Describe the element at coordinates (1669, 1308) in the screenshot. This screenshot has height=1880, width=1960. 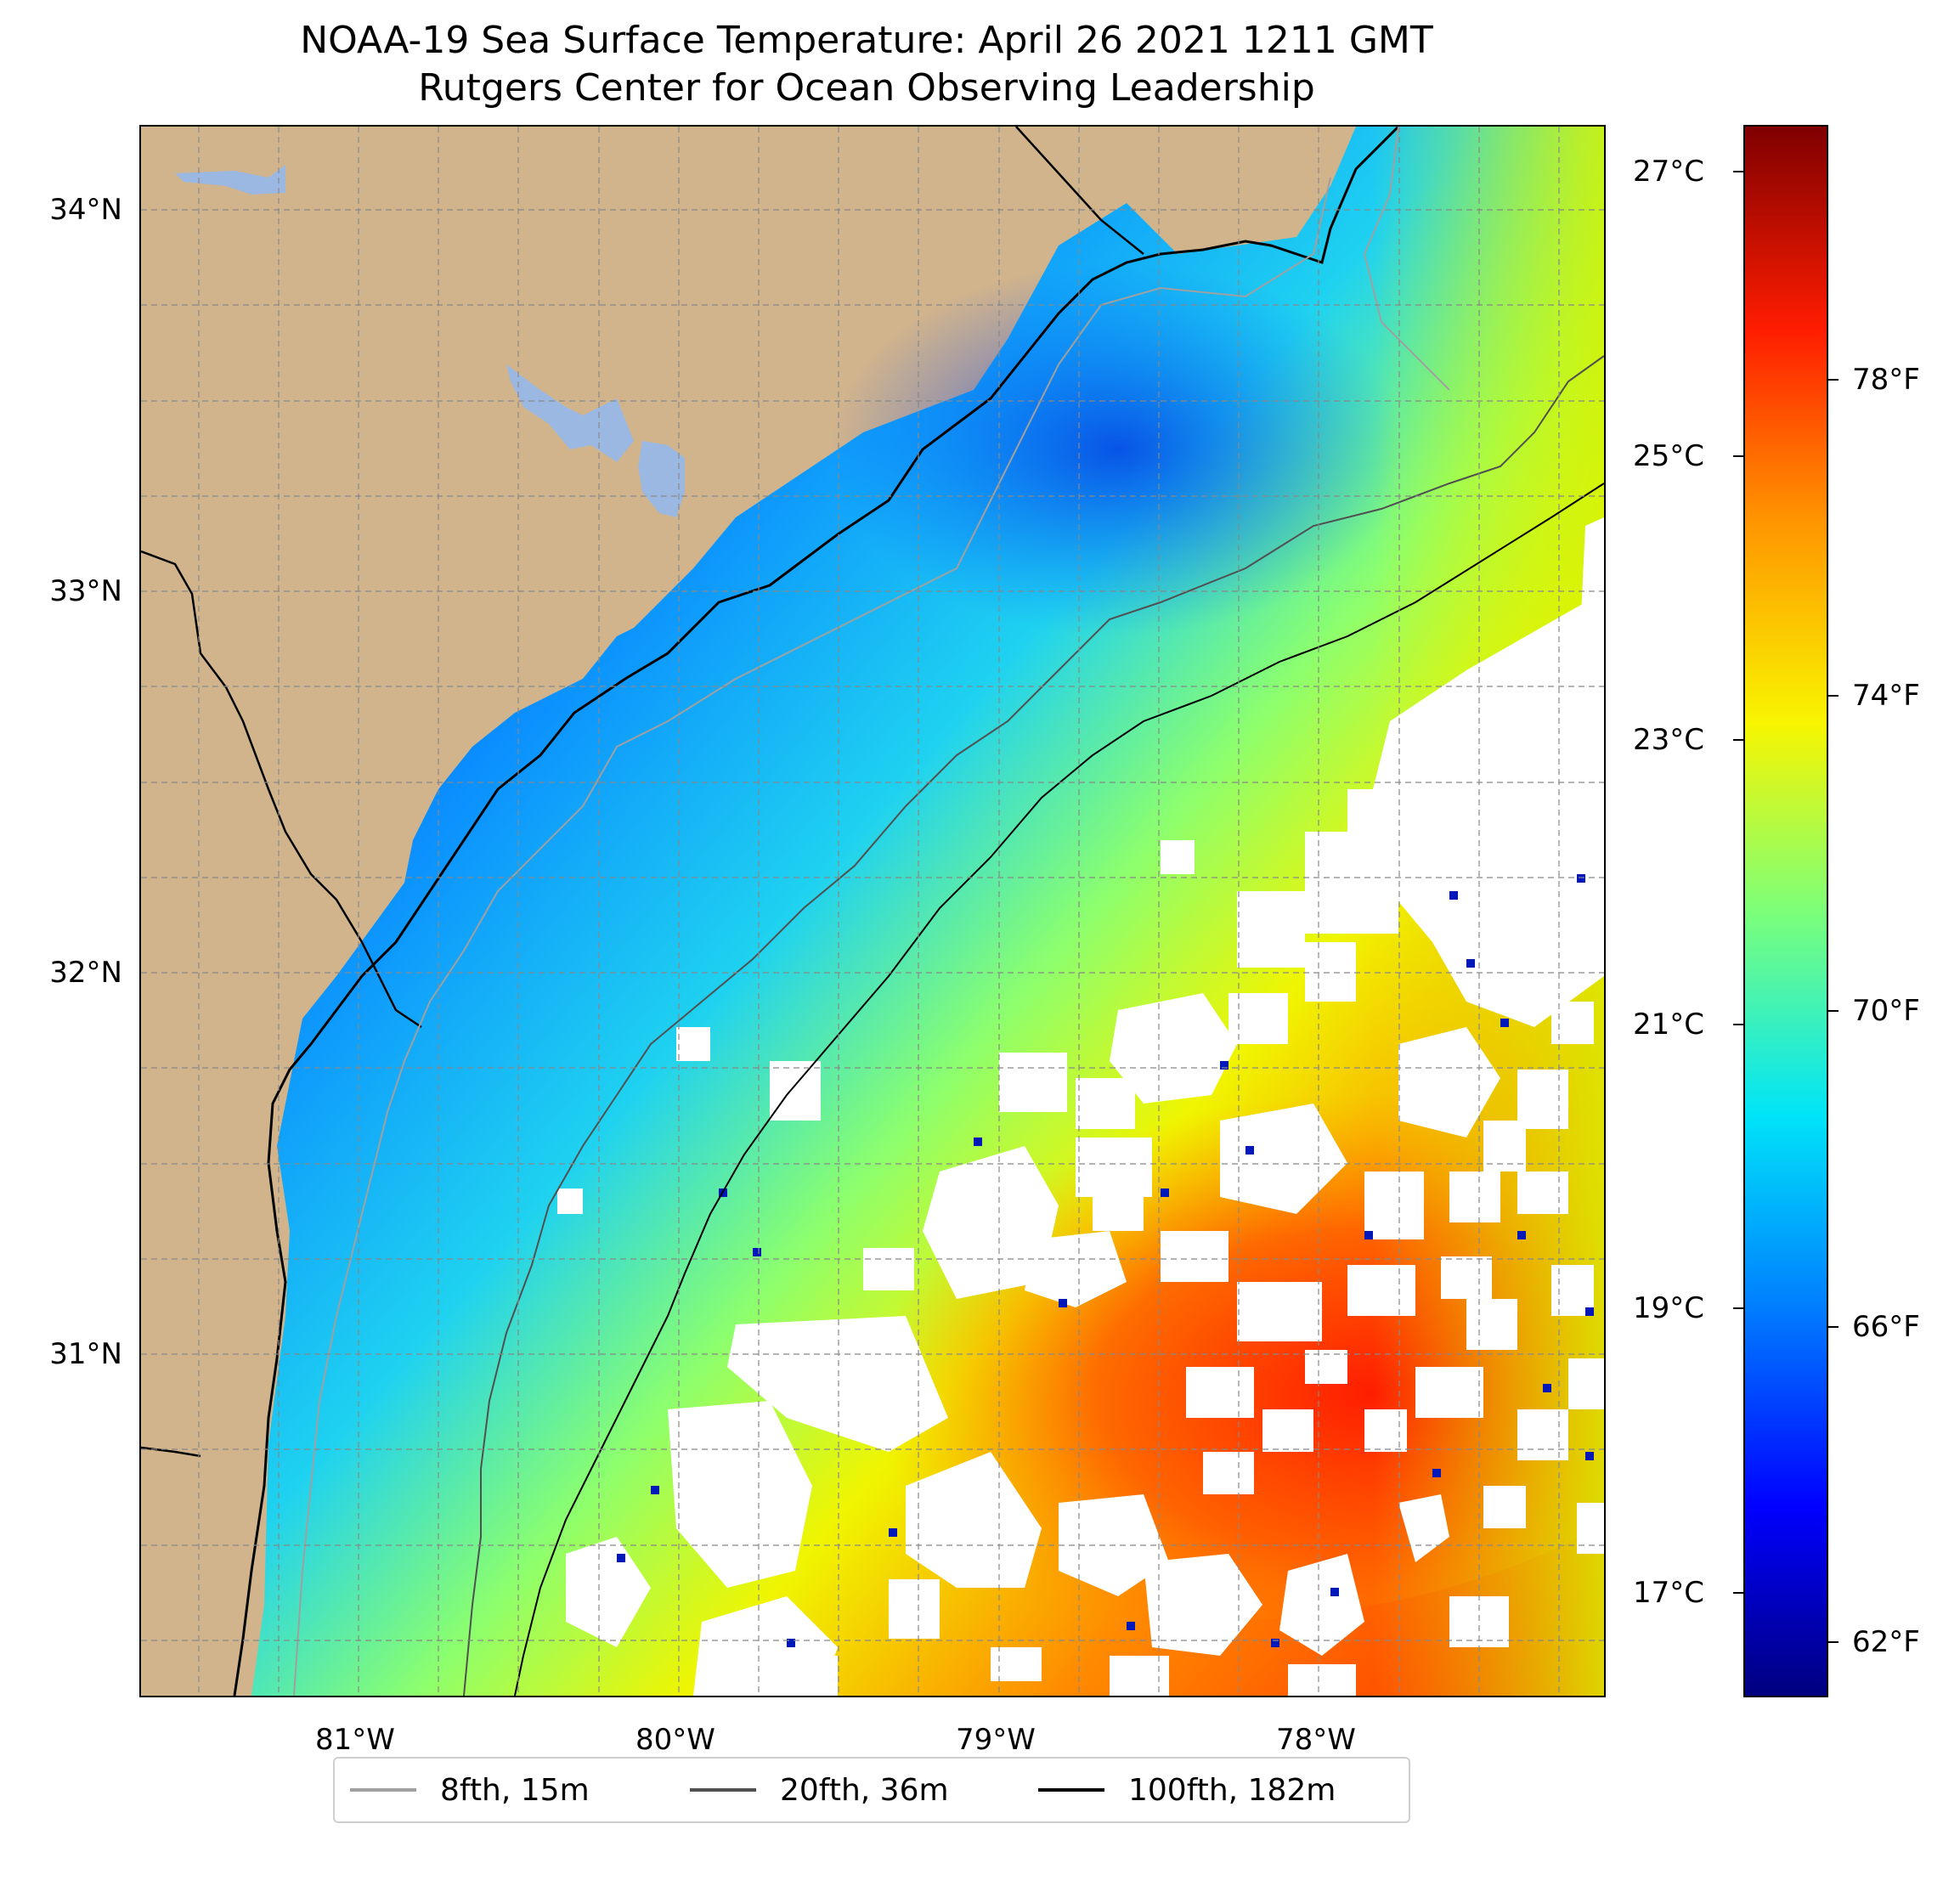
I see `colorbar-c-label-19: 19°C` at that location.